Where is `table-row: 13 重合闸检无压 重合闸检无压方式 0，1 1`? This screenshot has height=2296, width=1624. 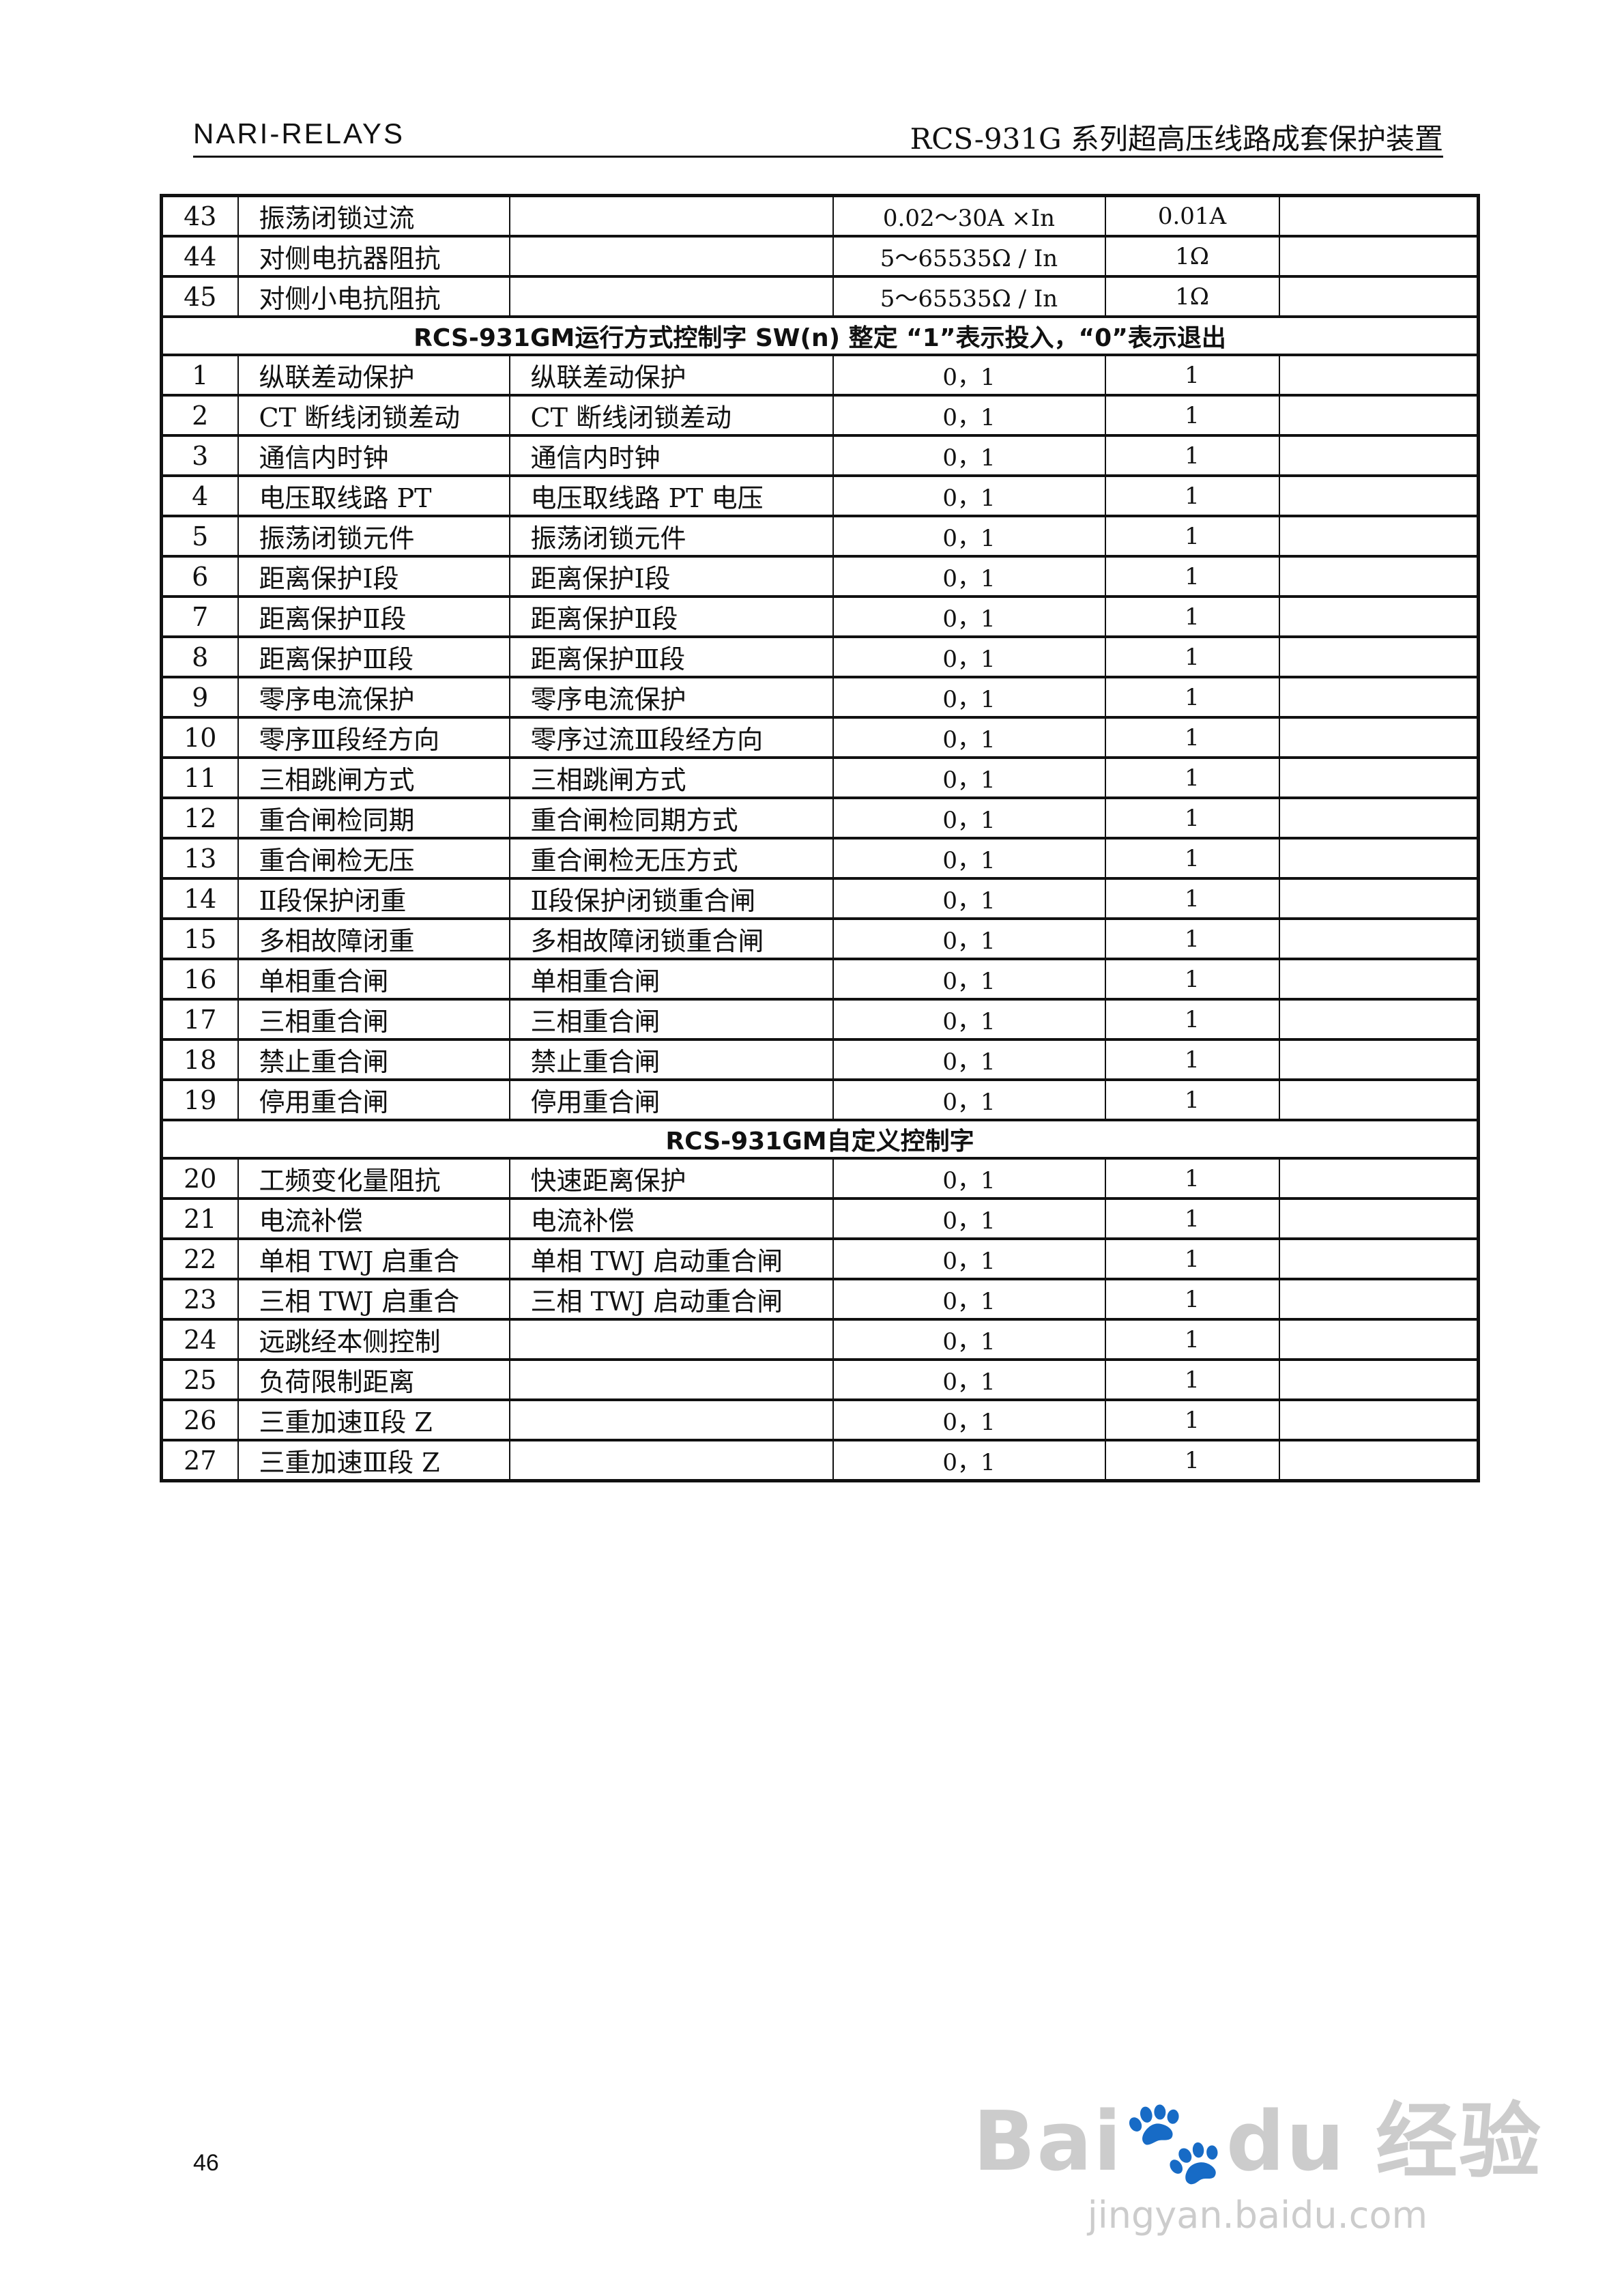 table-row: 13 重合闸检无压 重合闸检无压方式 0，1 1 is located at coordinates (820, 858).